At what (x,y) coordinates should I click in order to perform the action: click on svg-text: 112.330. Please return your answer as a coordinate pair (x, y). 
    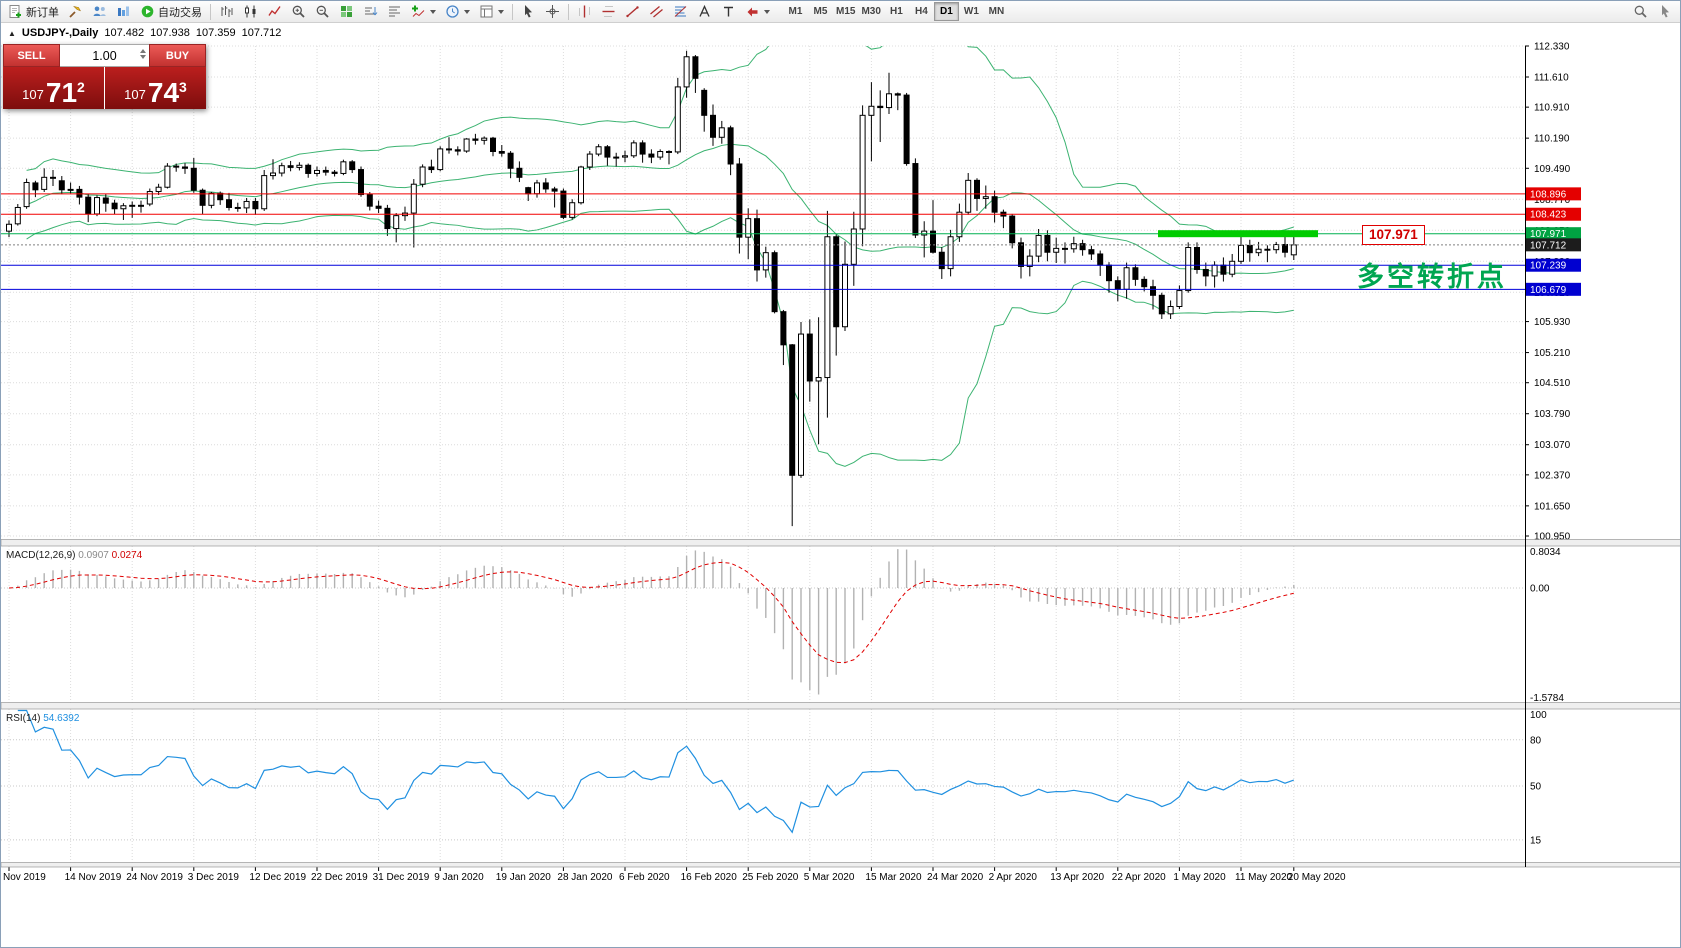
    Looking at the image, I should click on (1552, 47).